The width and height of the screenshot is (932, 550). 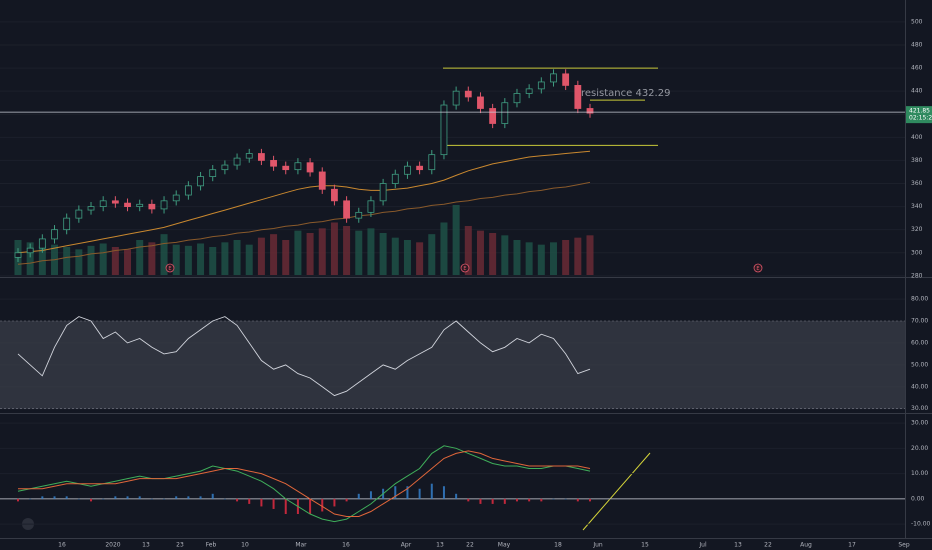 I want to click on x-tick-label: 13, so click(x=738, y=545).